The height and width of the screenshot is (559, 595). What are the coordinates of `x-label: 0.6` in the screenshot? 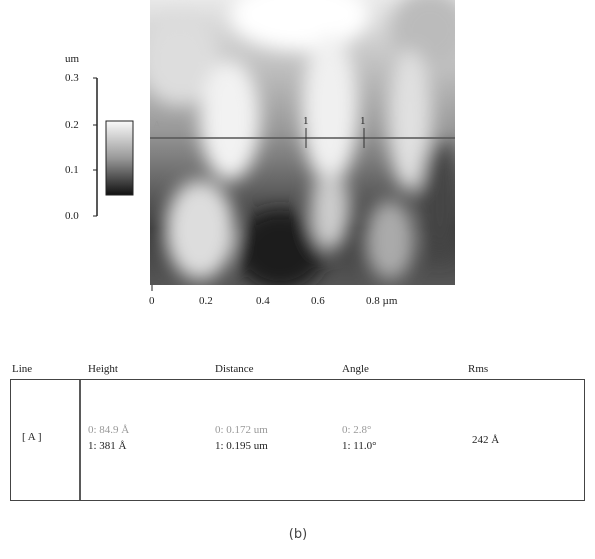 It's located at (318, 301).